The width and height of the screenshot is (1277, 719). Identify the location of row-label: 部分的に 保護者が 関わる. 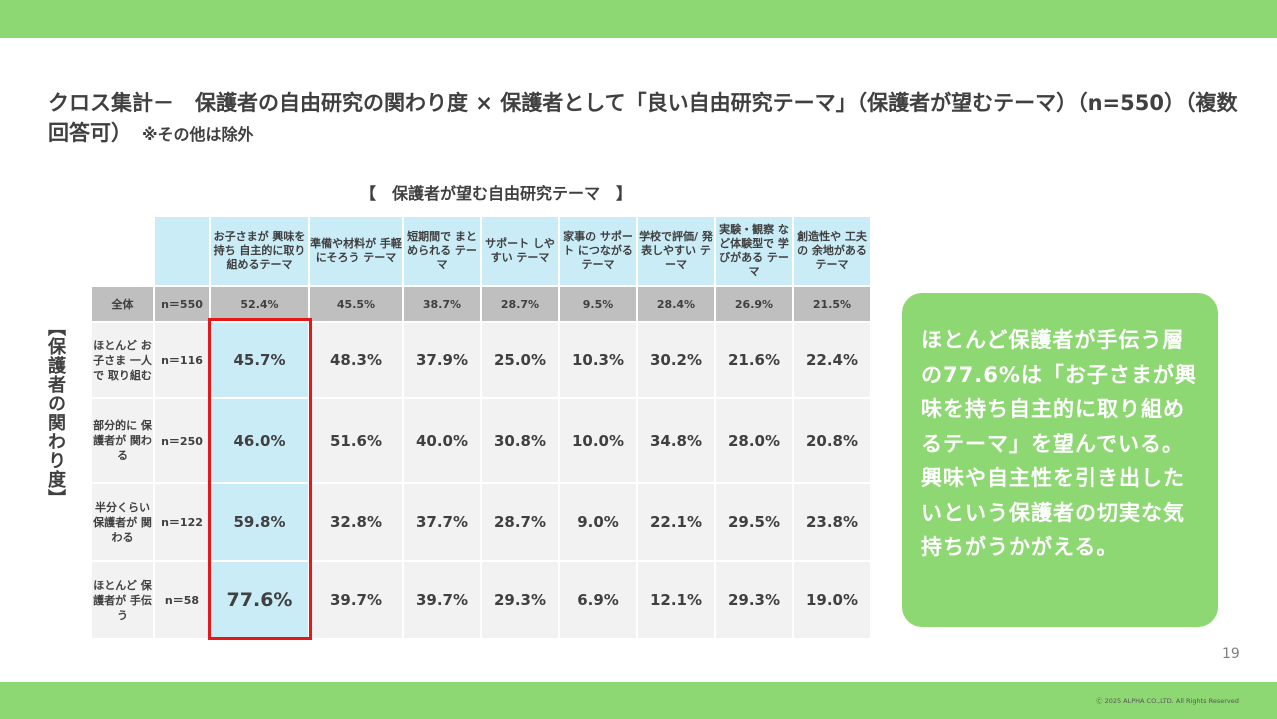
(122, 440).